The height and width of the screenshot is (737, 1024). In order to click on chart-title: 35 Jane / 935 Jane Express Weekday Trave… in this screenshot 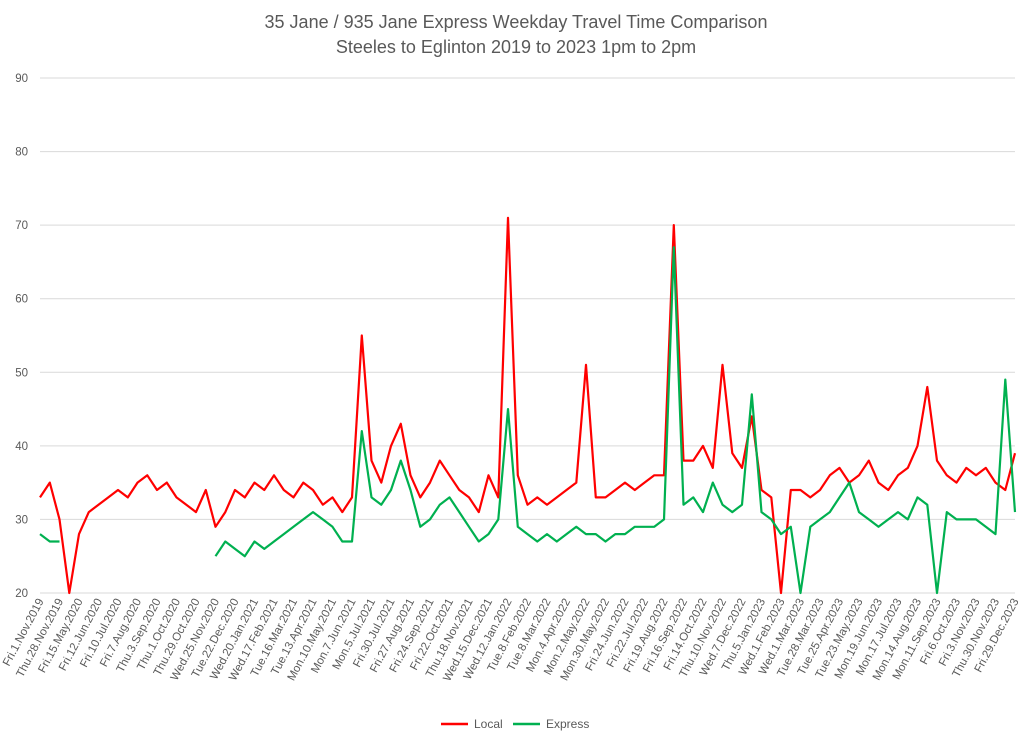, I will do `click(516, 22)`.